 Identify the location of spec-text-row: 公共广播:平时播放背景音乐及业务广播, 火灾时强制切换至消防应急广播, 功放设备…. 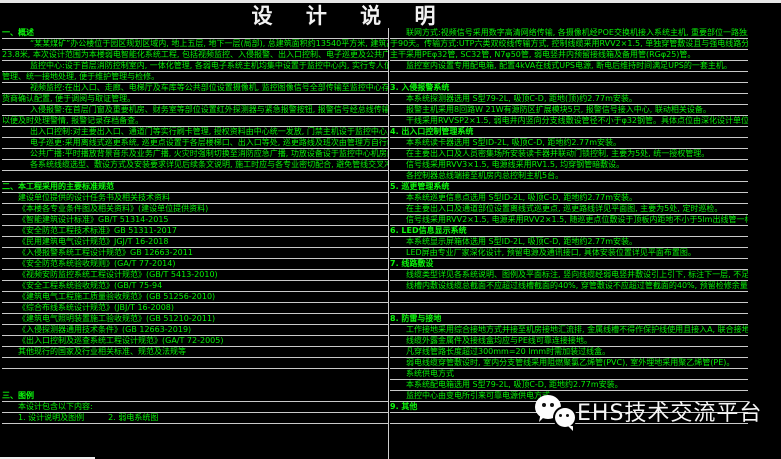
(195, 154).